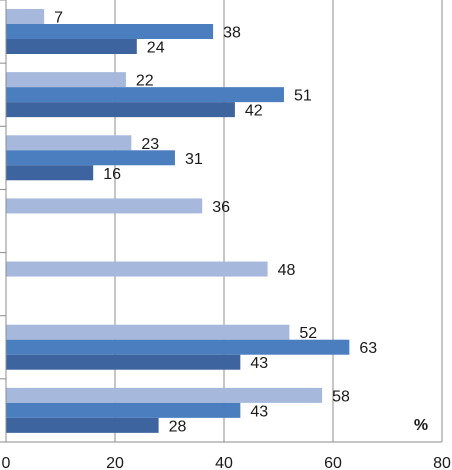  What do you see at coordinates (69, 143) in the screenshot?
I see `bar-g3-s1` at bounding box center [69, 143].